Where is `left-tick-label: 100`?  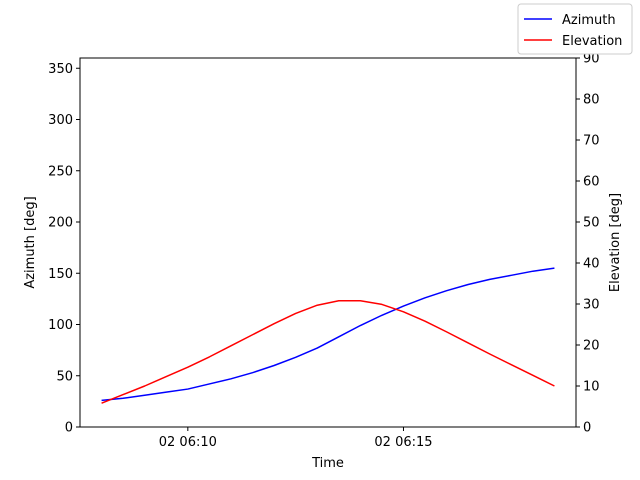
left-tick-label: 100 is located at coordinates (60, 325).